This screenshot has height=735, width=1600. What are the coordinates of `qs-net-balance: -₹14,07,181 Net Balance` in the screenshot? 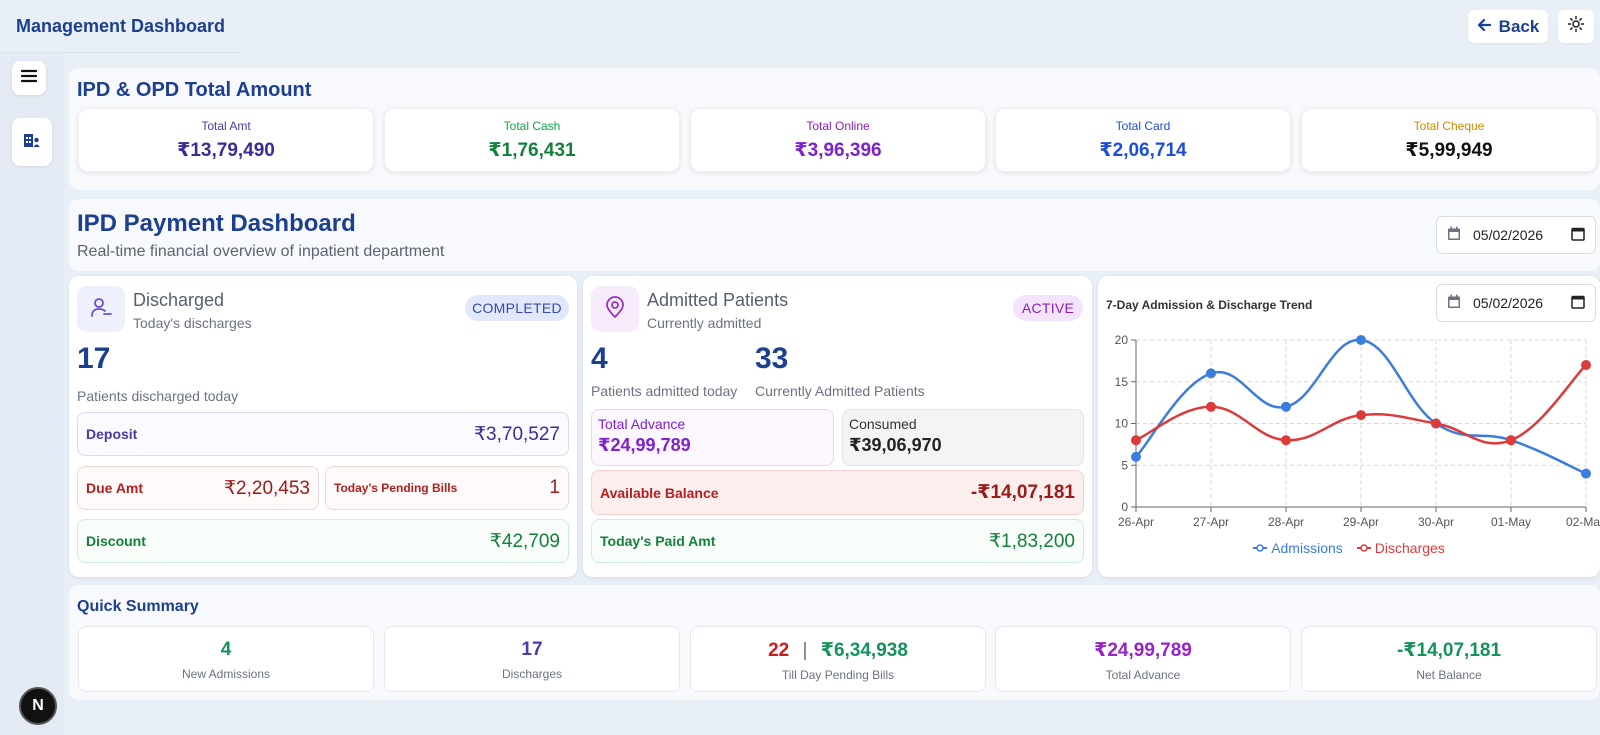 It's located at (1449, 659).